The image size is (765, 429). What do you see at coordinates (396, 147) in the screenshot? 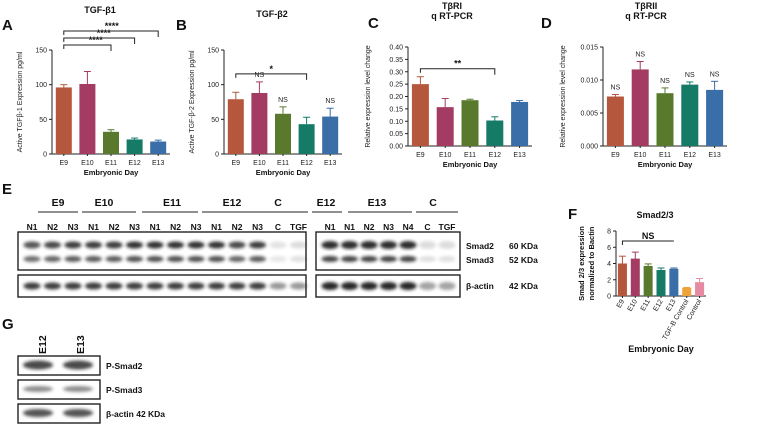
I see `y-tick-label: 0.00` at bounding box center [396, 147].